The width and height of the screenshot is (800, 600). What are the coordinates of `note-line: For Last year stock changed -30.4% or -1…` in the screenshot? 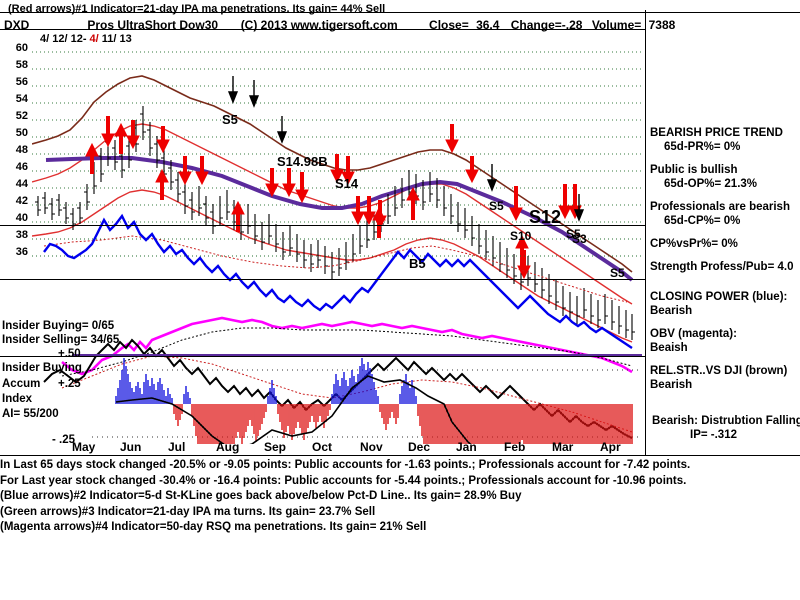 It's located at (343, 480).